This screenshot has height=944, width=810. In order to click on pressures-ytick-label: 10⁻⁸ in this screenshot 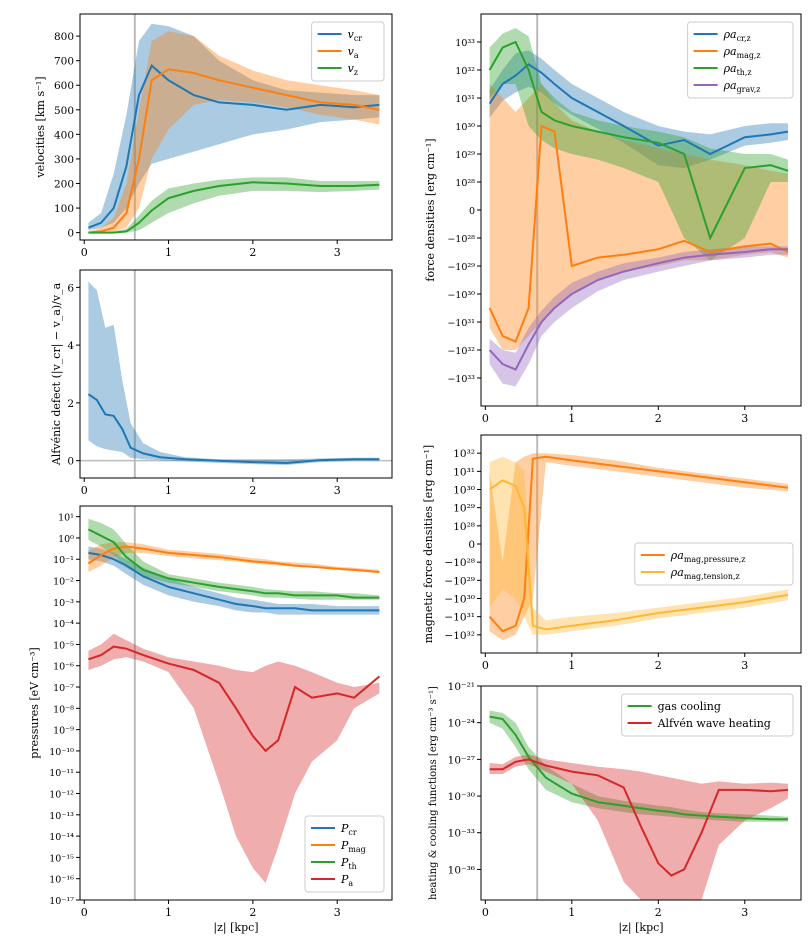, I will do `click(63, 709)`.